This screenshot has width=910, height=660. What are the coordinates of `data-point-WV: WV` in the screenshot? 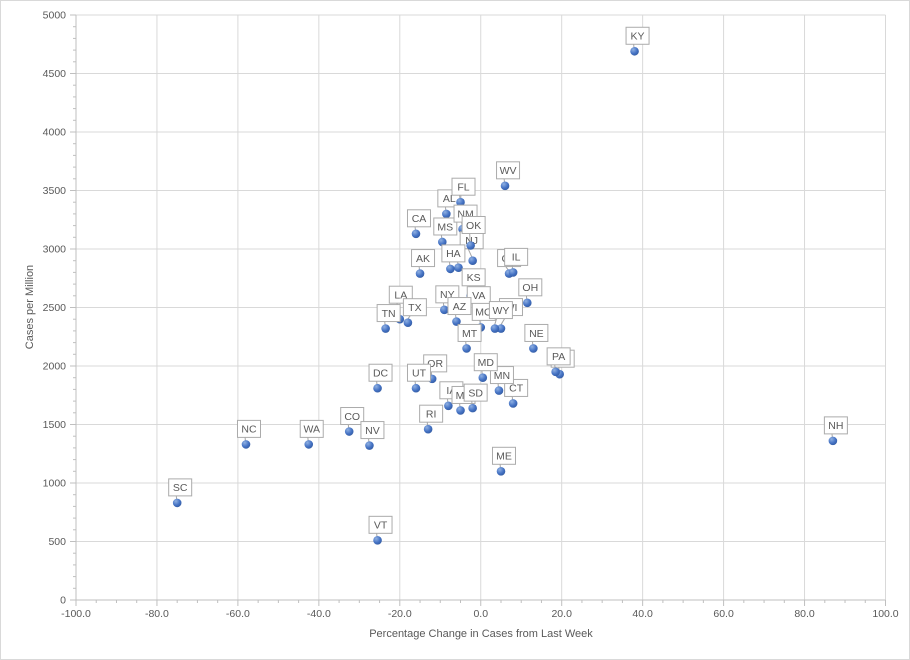 It's located at (508, 176).